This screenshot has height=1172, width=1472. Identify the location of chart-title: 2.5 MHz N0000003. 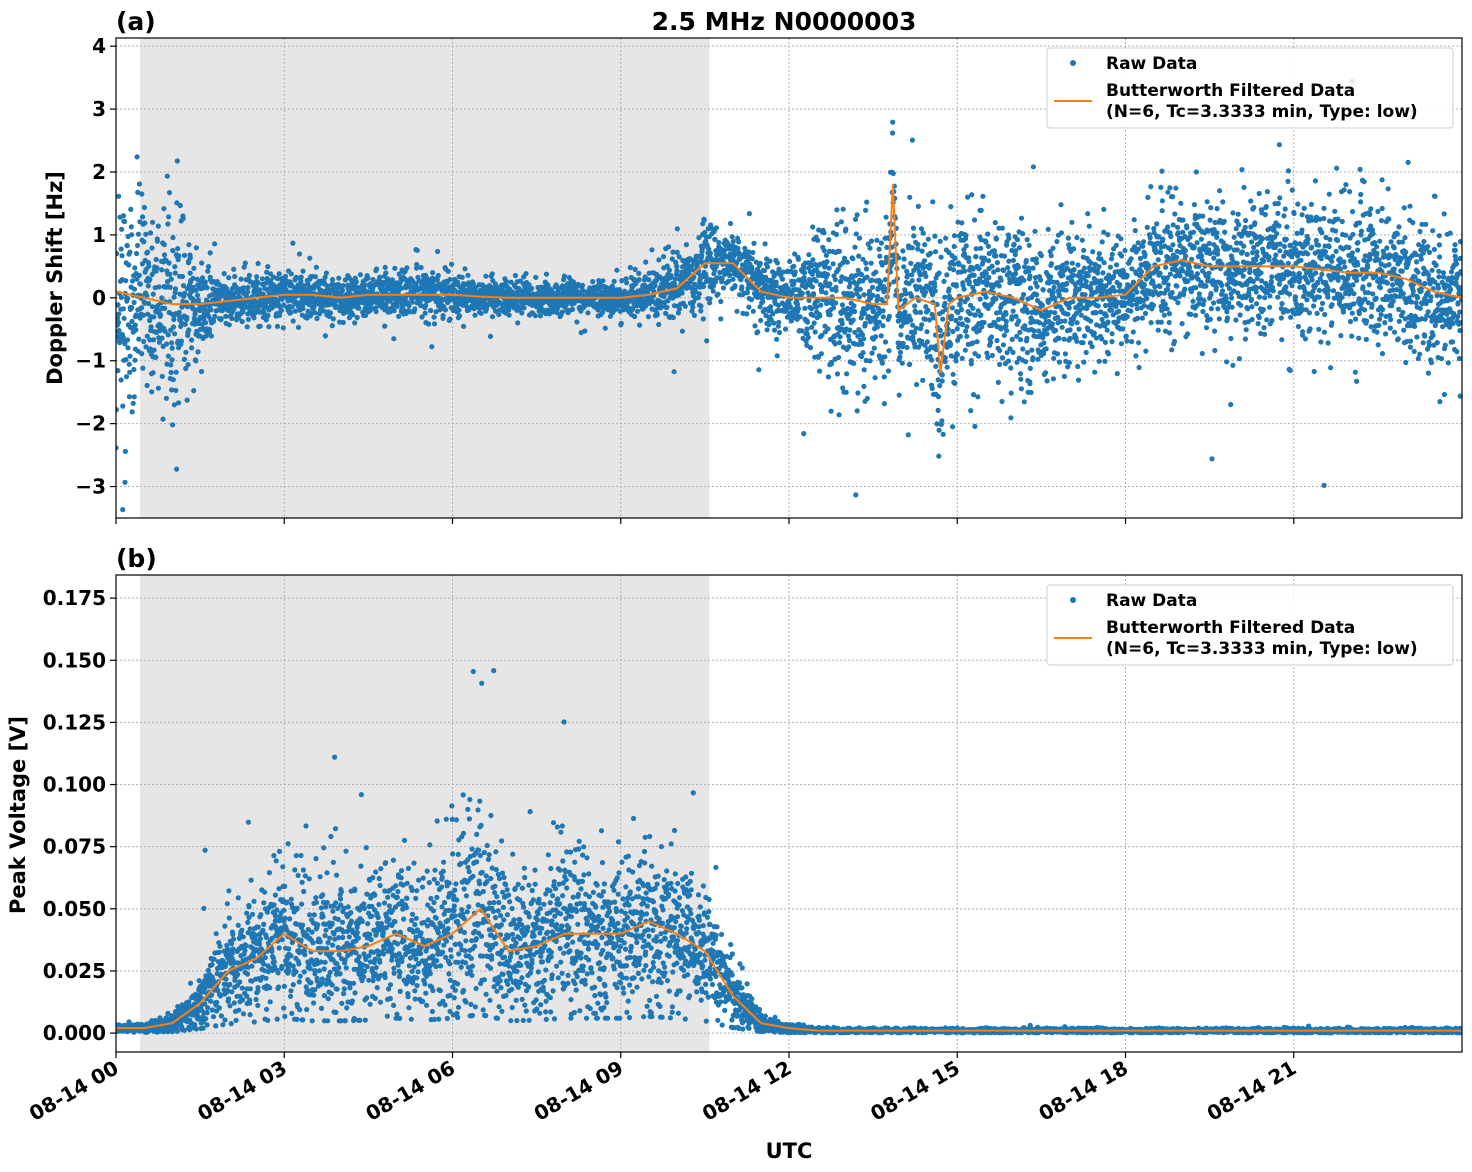
(784, 21).